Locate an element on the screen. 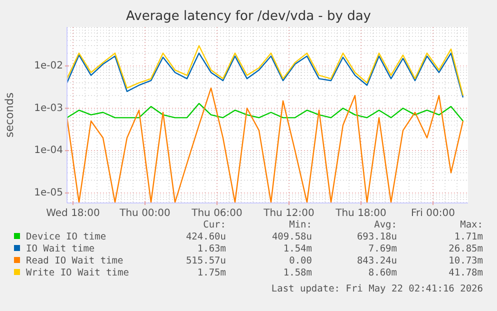 This screenshot has height=311, width=497. text: 515.57u is located at coordinates (206, 260).